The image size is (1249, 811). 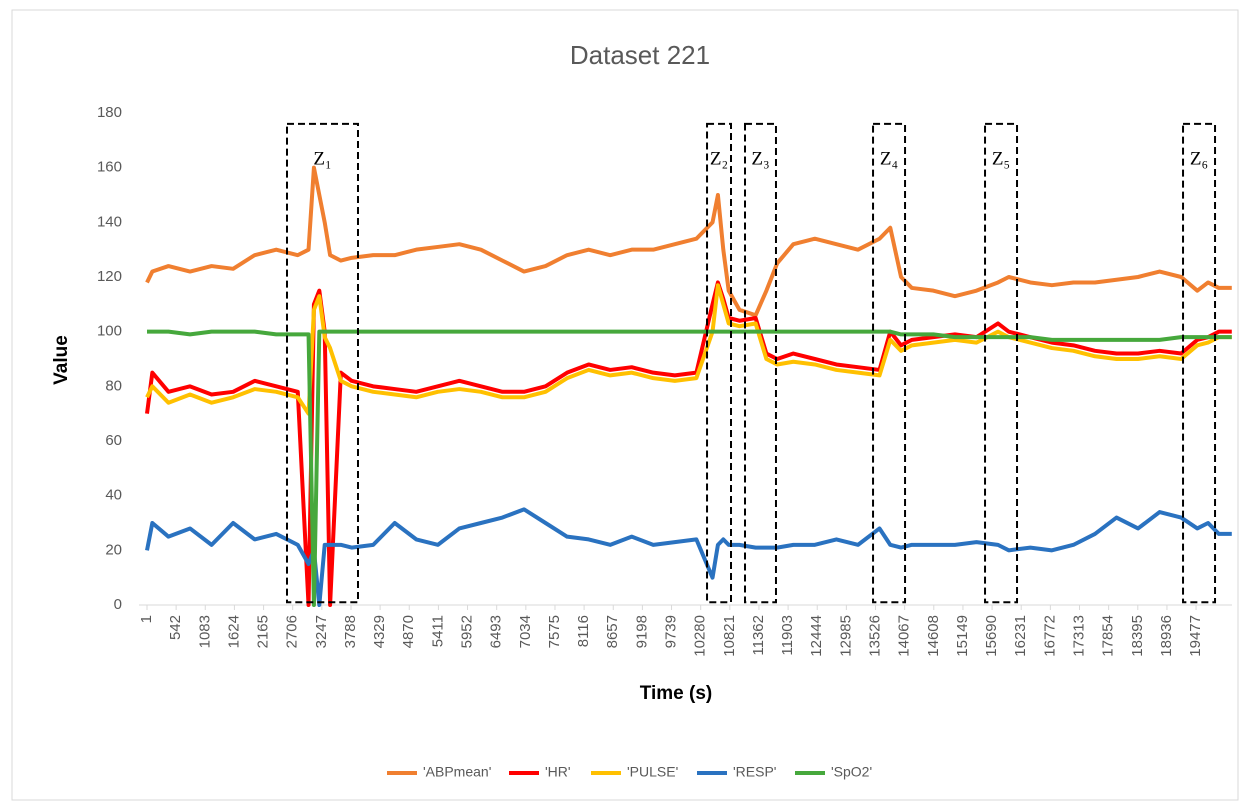 What do you see at coordinates (204, 631) in the screenshot?
I see `x-tick-label: 1083` at bounding box center [204, 631].